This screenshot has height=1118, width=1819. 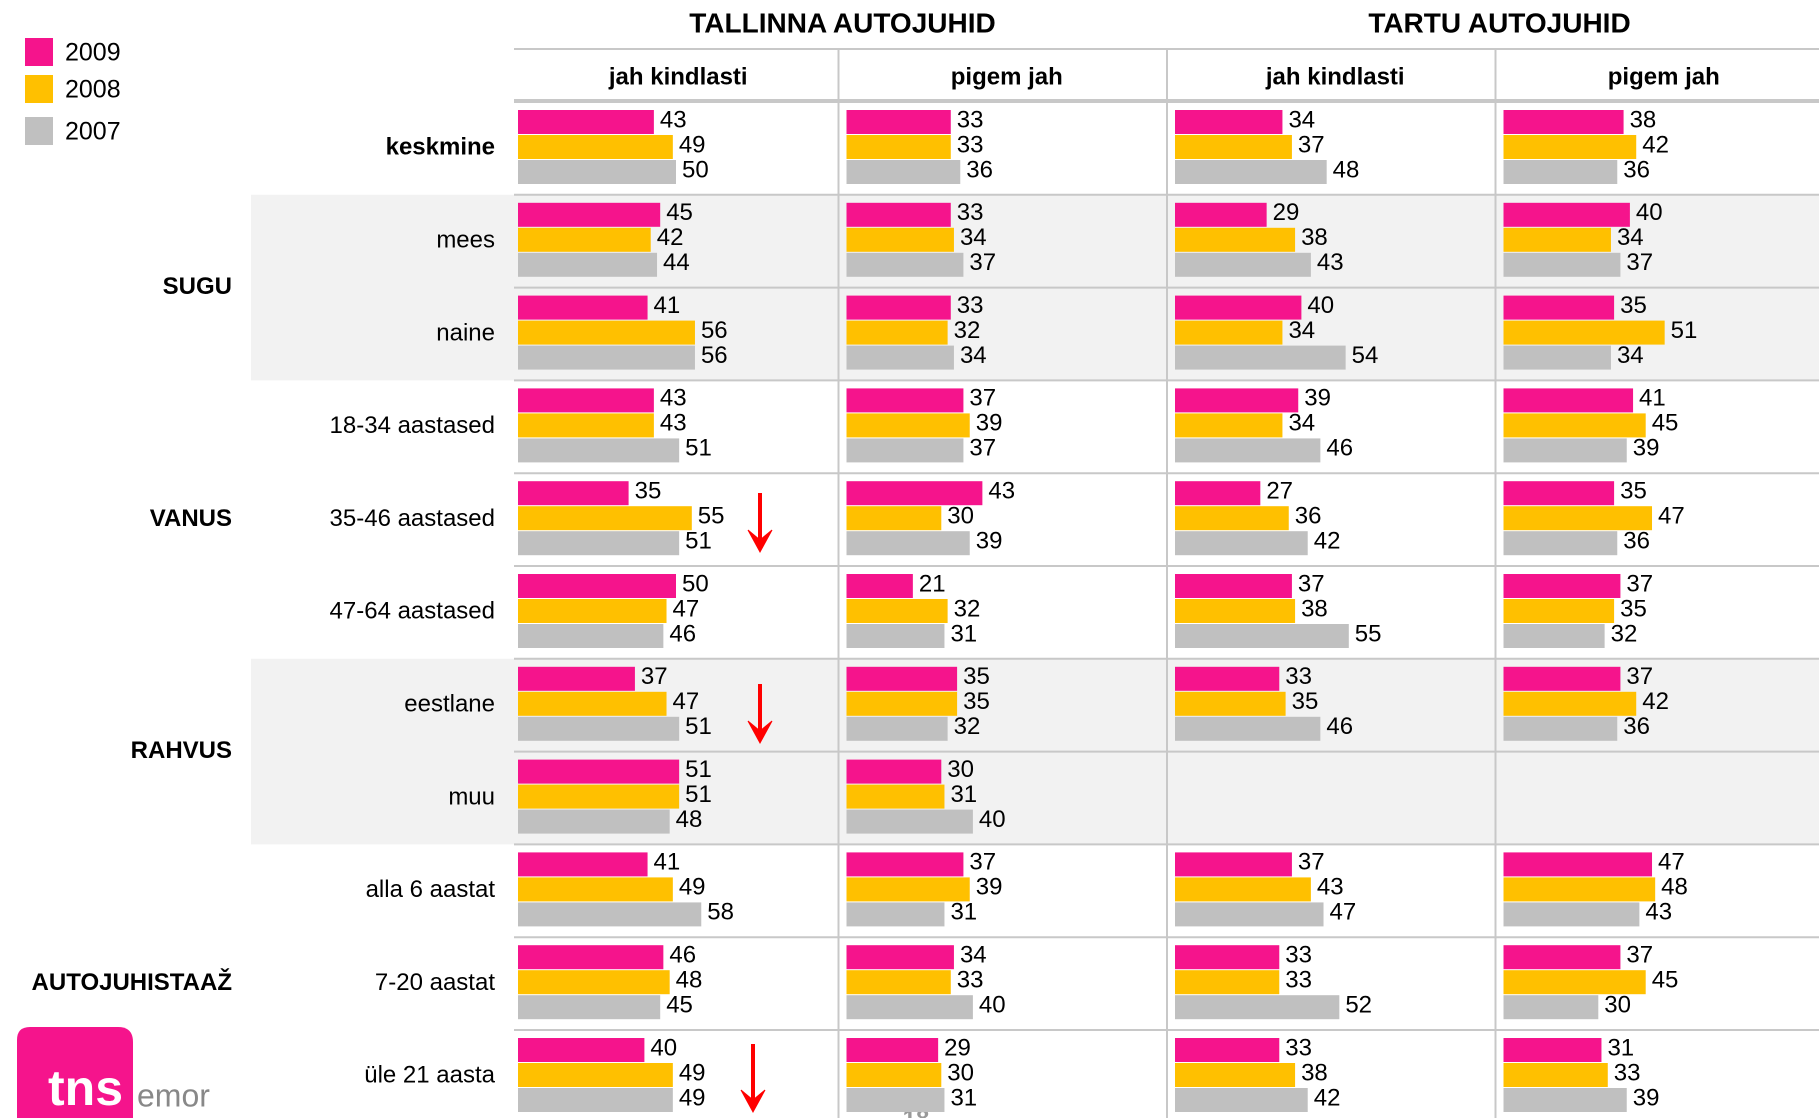 I want to click on value-label: 42, so click(x=1655, y=701).